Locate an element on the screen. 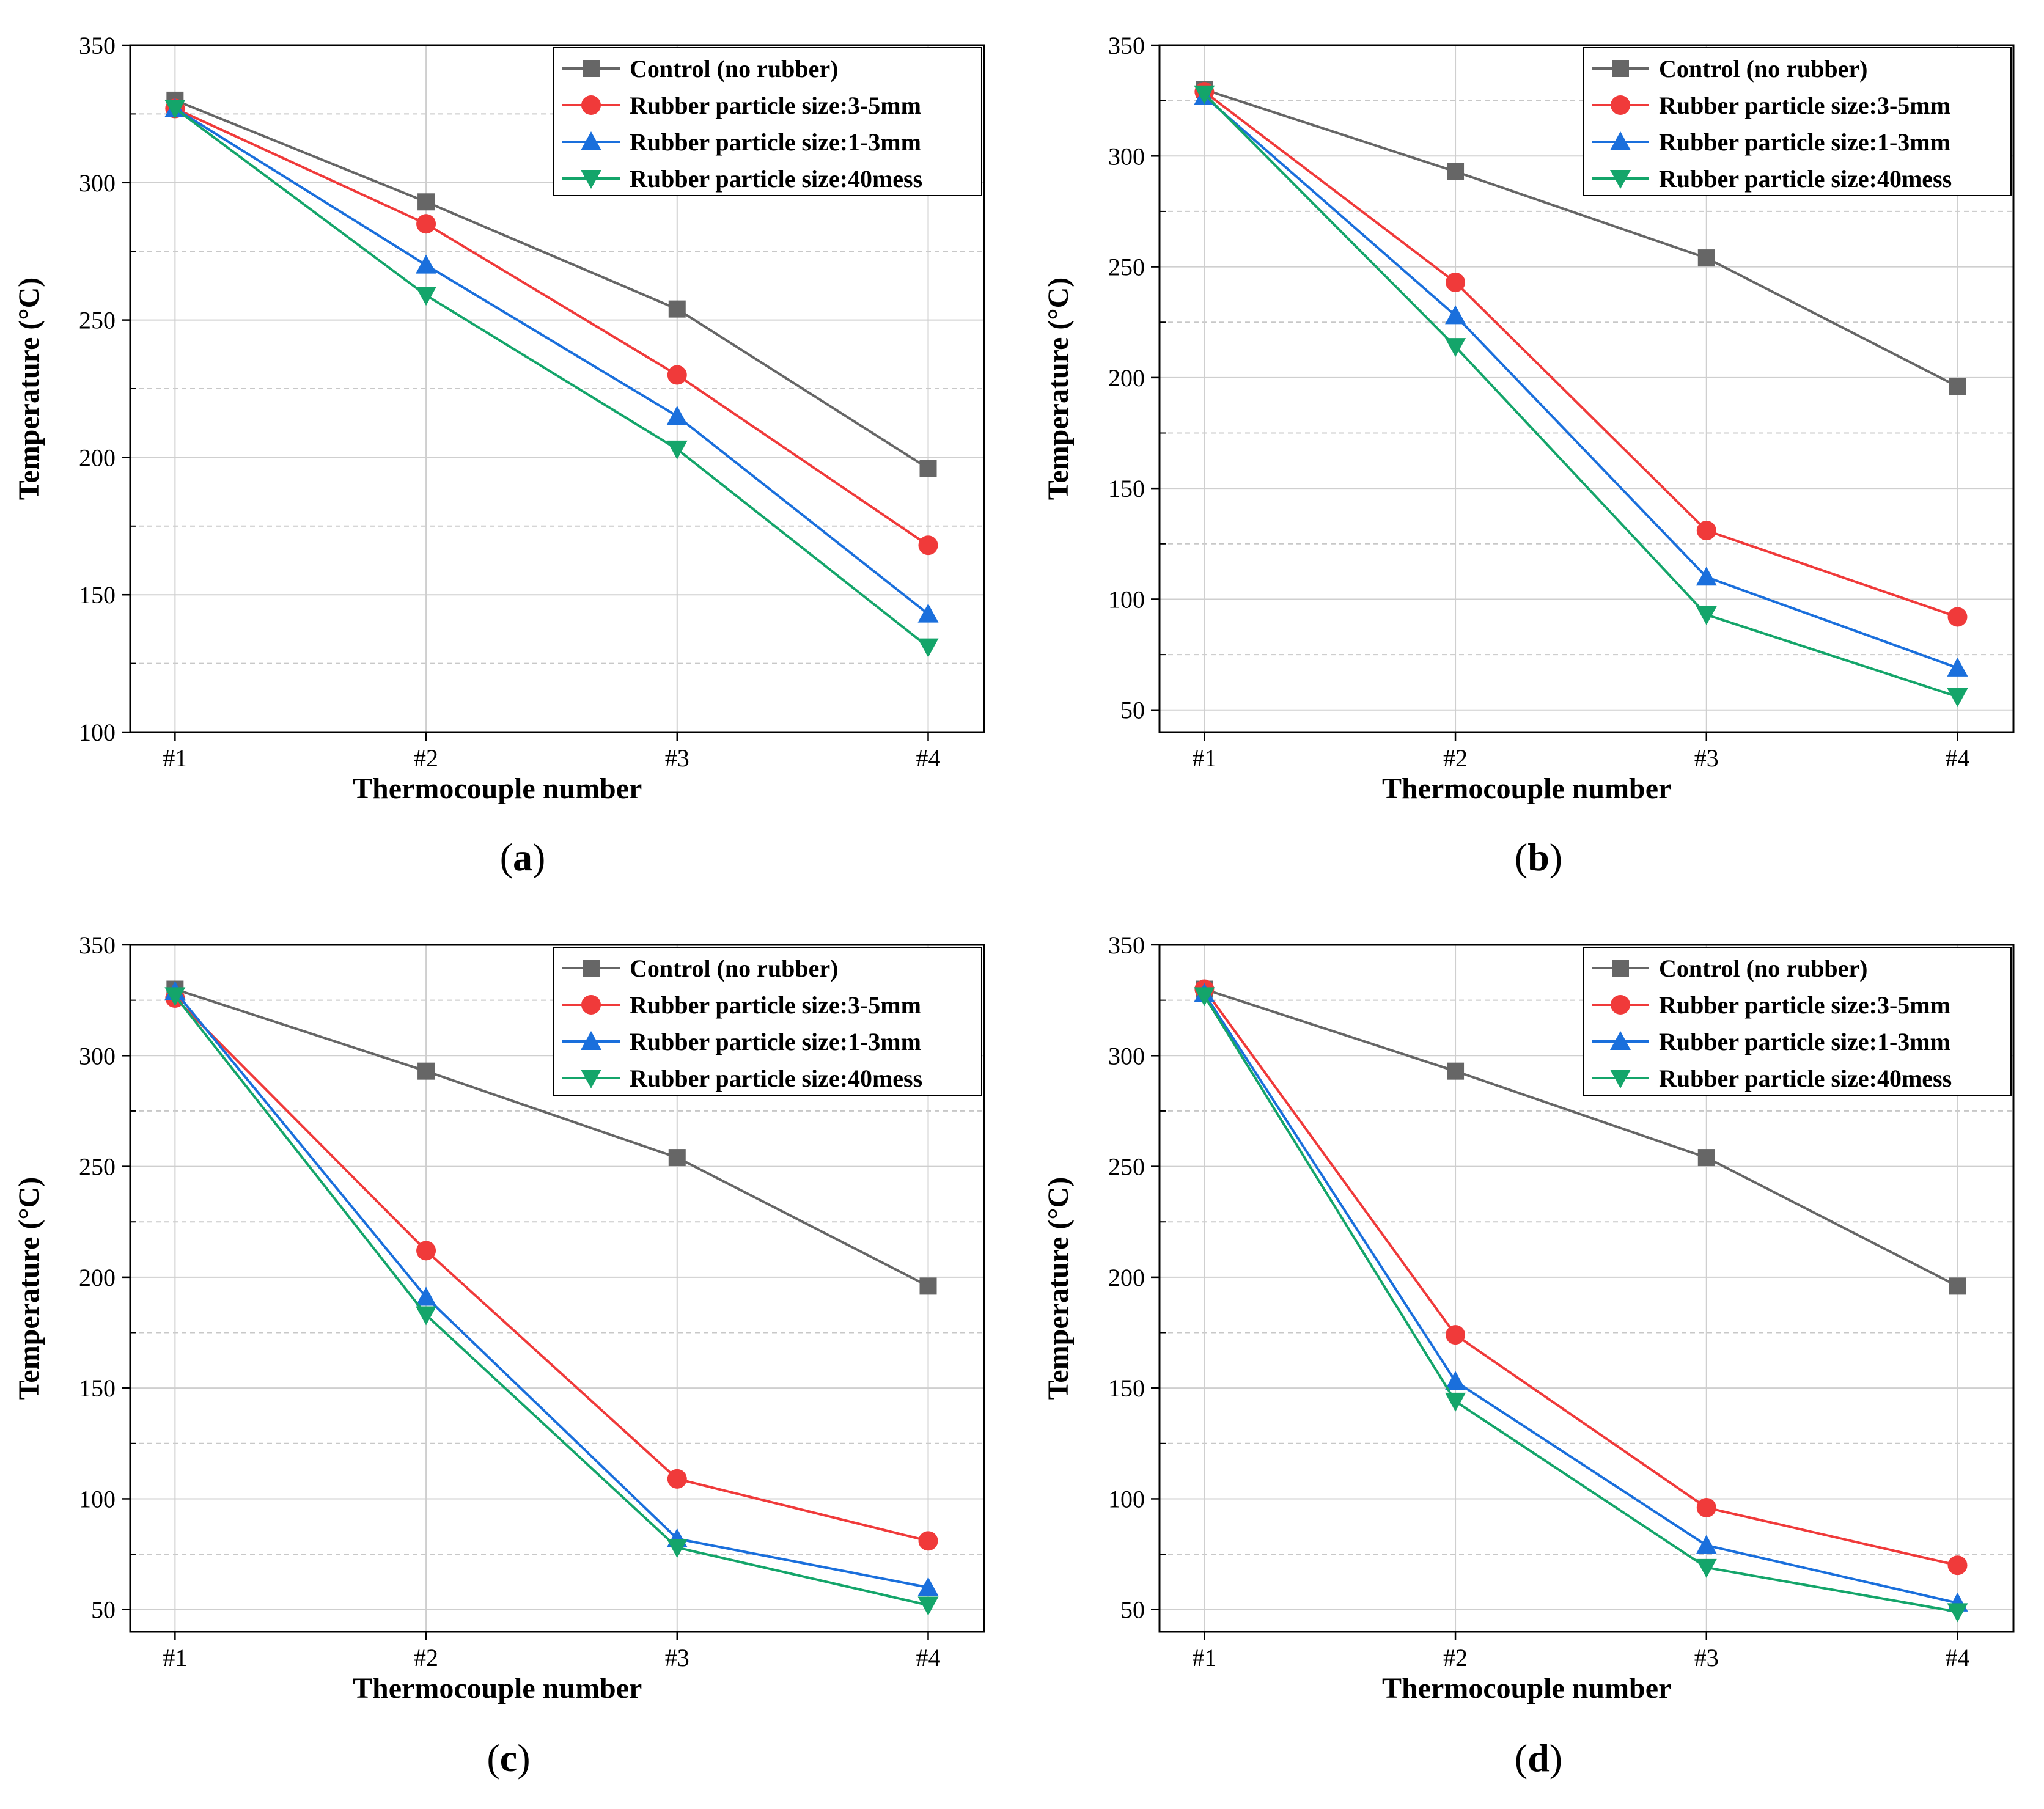  panel-label-letter: c is located at coordinates (508, 1758).